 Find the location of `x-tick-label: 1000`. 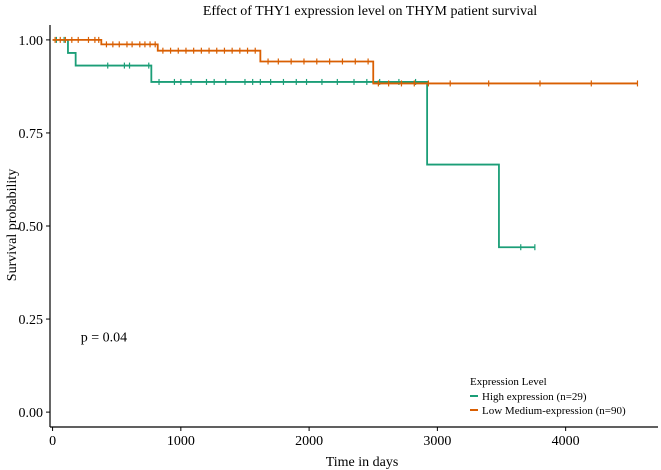

x-tick-label: 1000 is located at coordinates (181, 441).